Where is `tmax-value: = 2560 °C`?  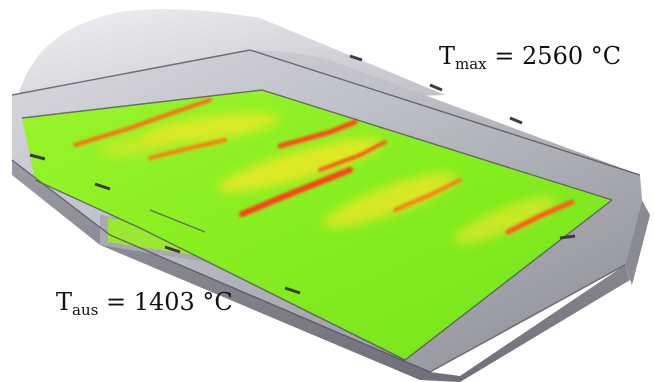 tmax-value: = 2560 °C is located at coordinates (558, 56).